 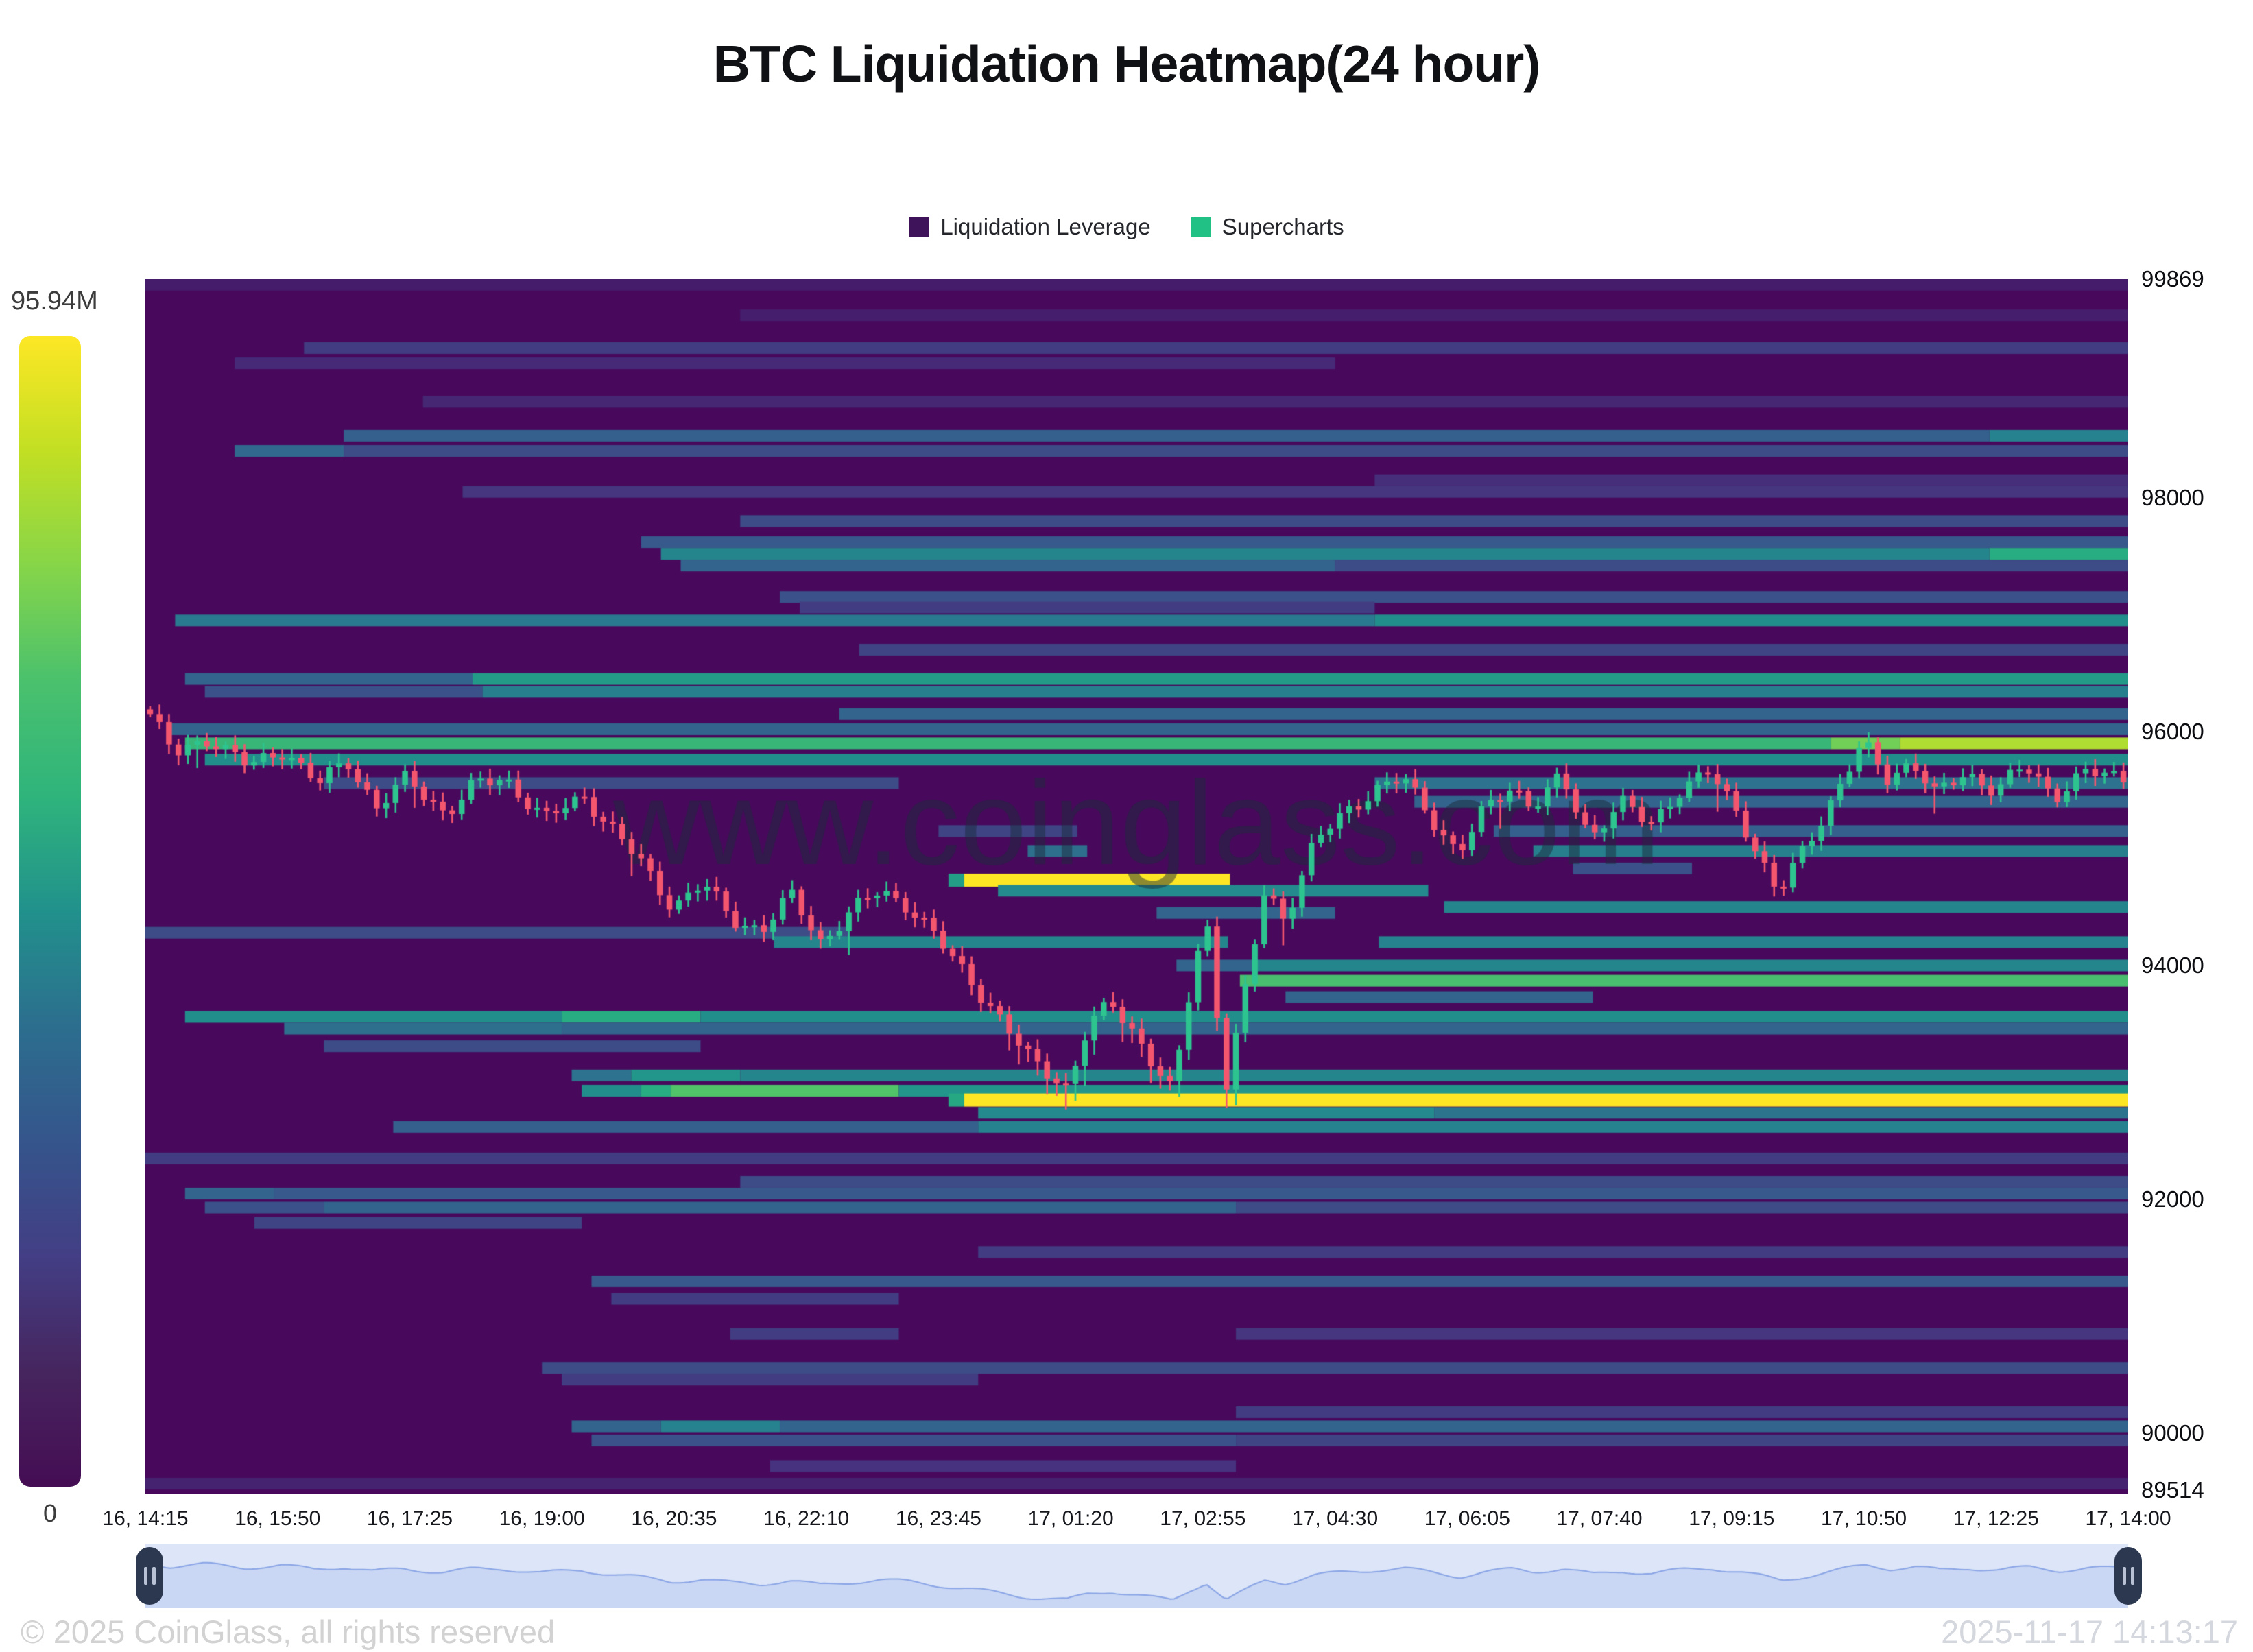 I want to click on legend-item-liquidation-leverage: Liquidation Leverage, so click(x=1030, y=227).